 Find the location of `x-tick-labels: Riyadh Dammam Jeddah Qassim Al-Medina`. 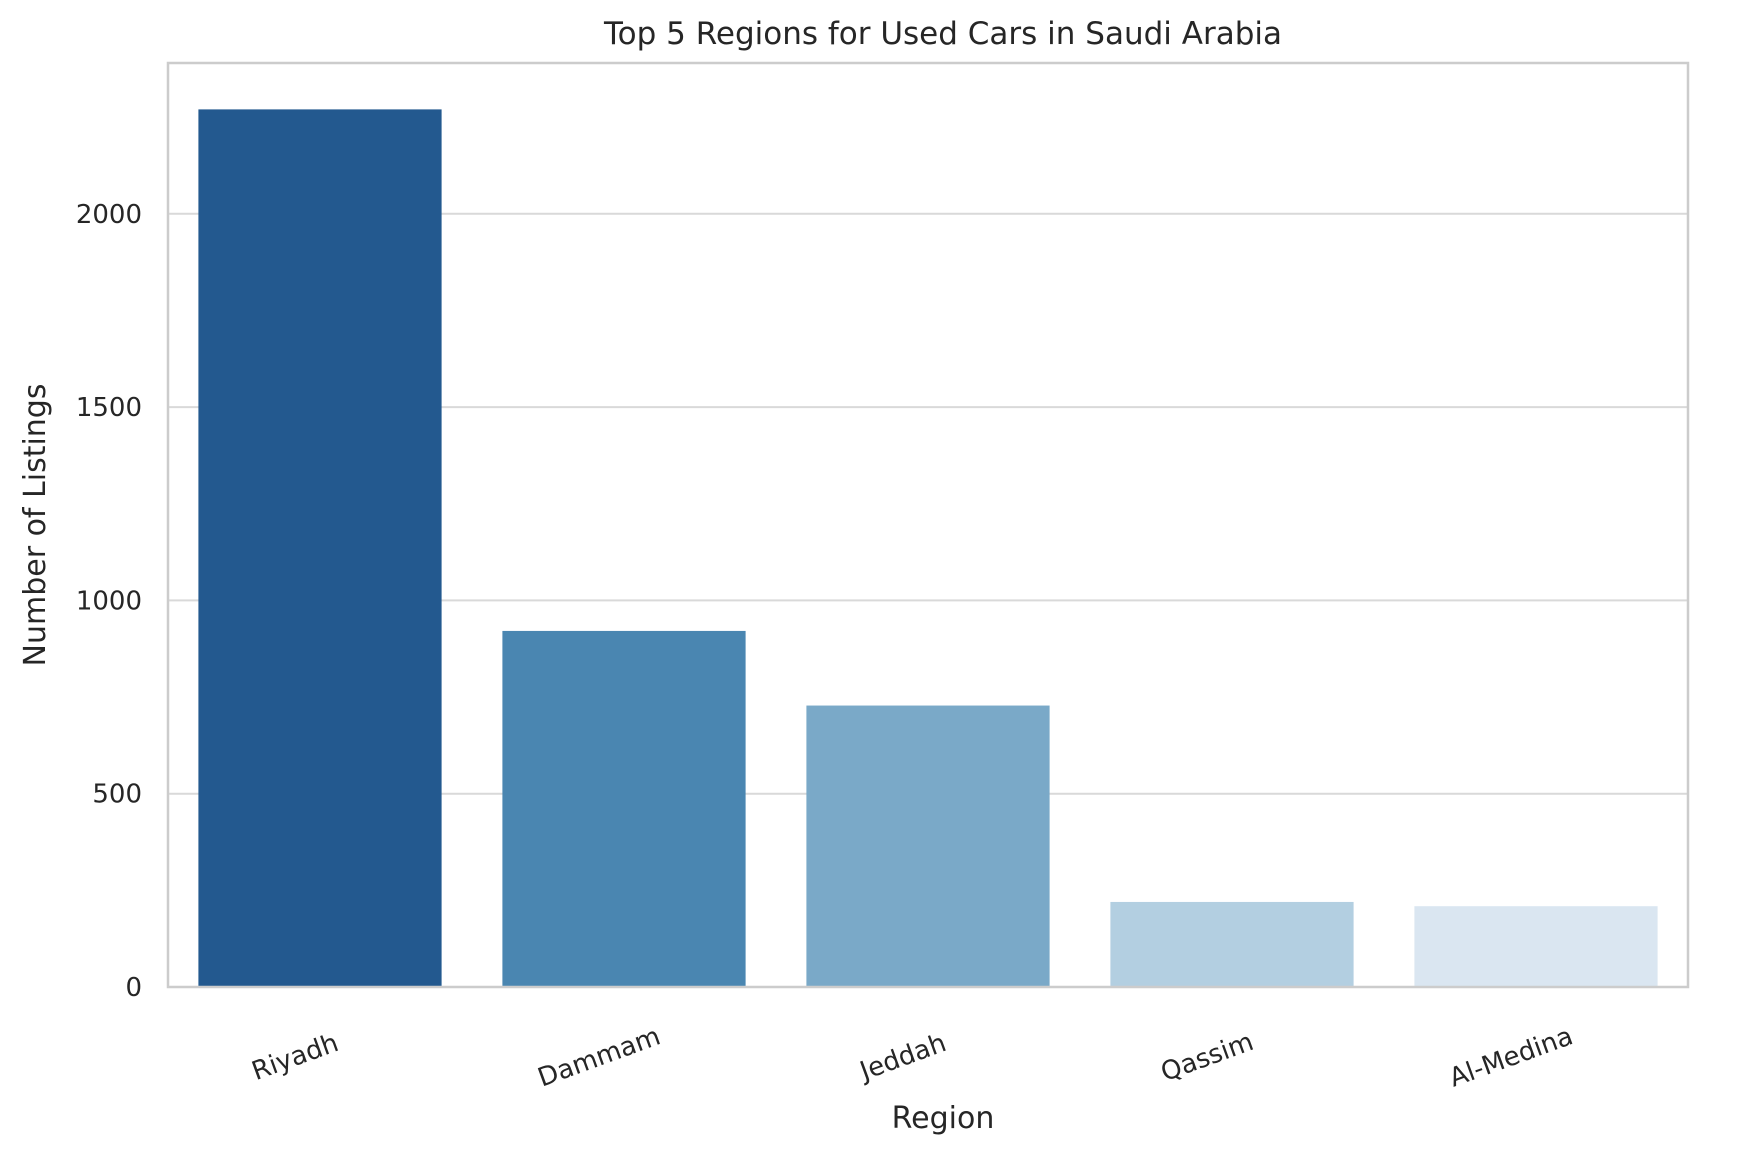

x-tick-labels: Riyadh Dammam Jeddah Qassim Al-Medina is located at coordinates (912, 1057).